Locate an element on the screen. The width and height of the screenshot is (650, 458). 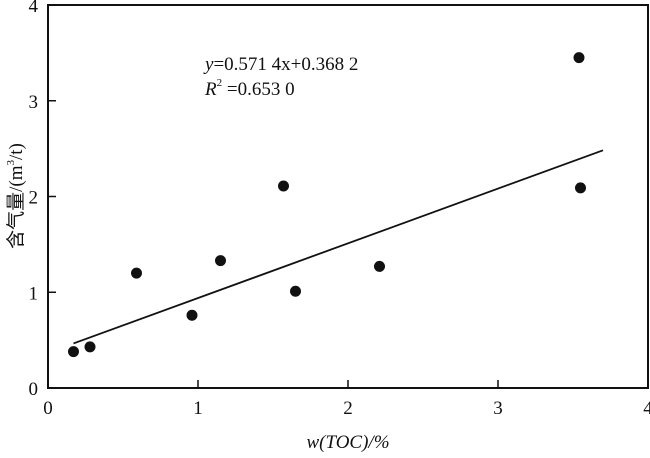
y-tick-label: 2 is located at coordinates (34, 198).